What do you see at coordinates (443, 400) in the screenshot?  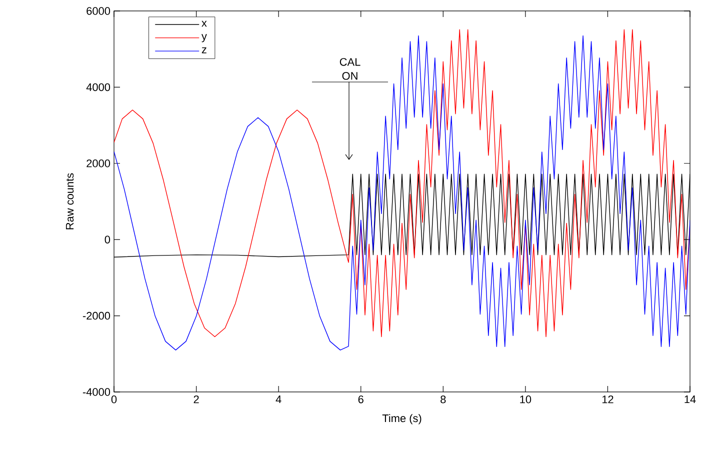 I see `x-tick-label: 8` at bounding box center [443, 400].